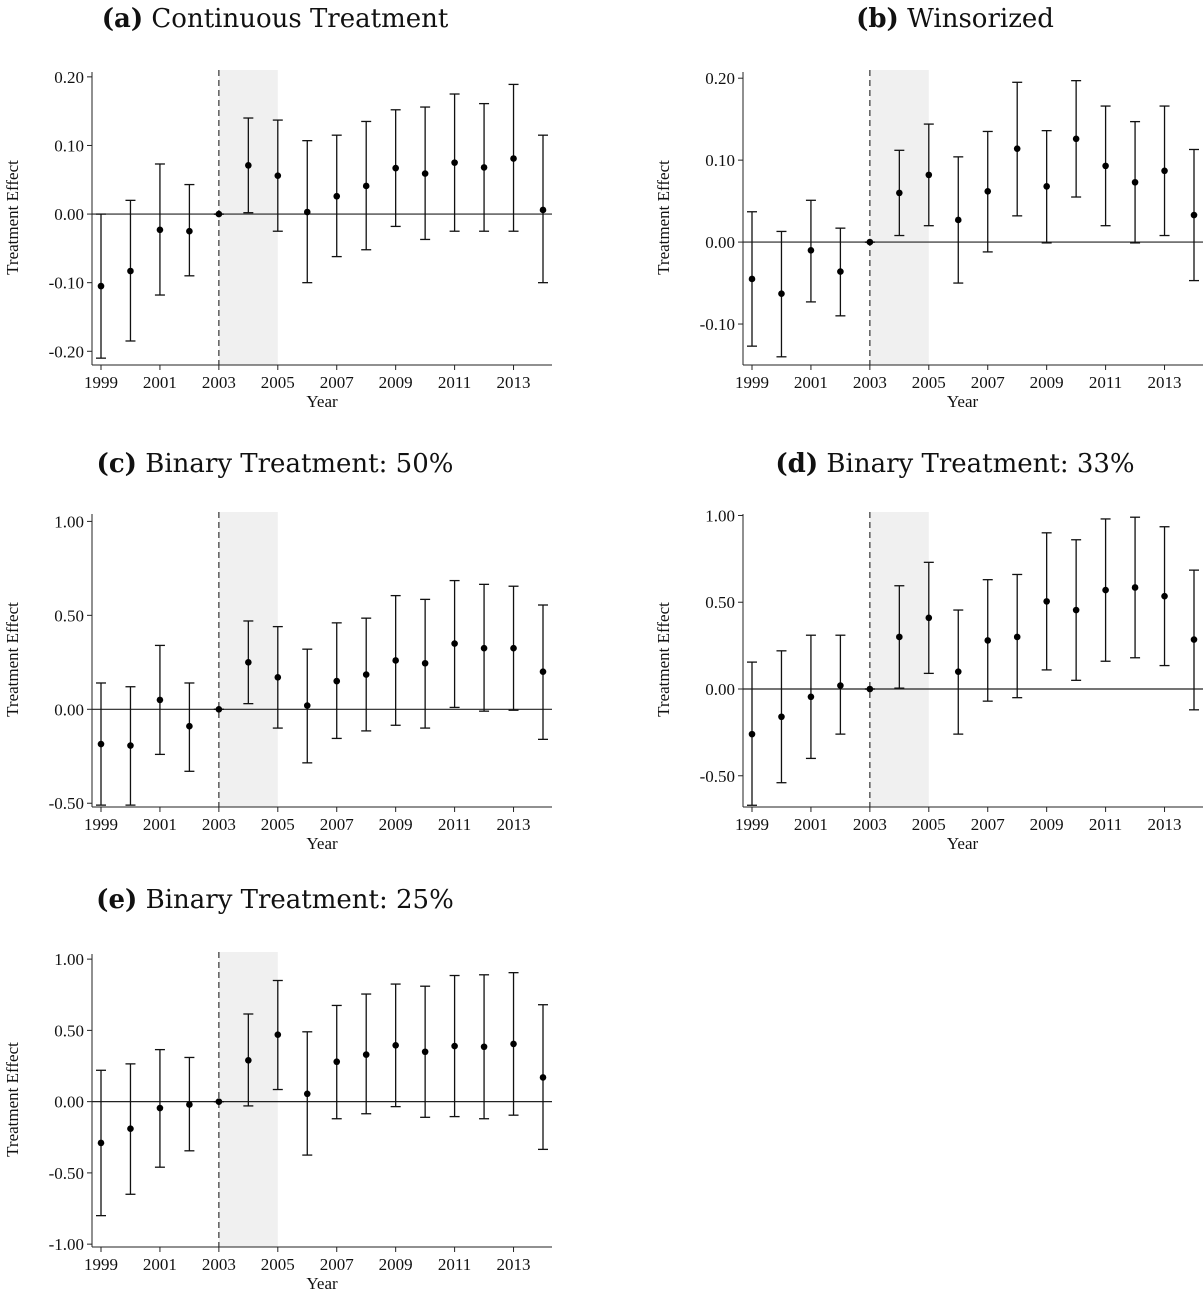 Image resolution: width=1203 pixels, height=1304 pixels. Describe the element at coordinates (66, 1244) in the screenshot. I see `y-tick-label: -1.00` at that location.